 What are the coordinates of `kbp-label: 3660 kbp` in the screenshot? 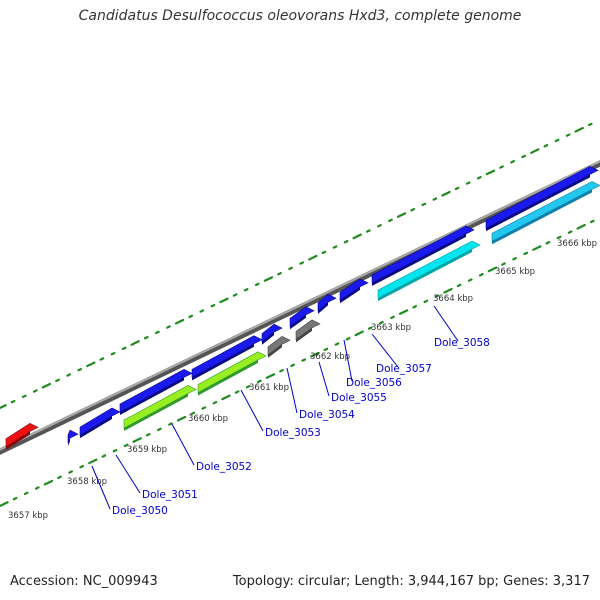 It's located at (208, 419).